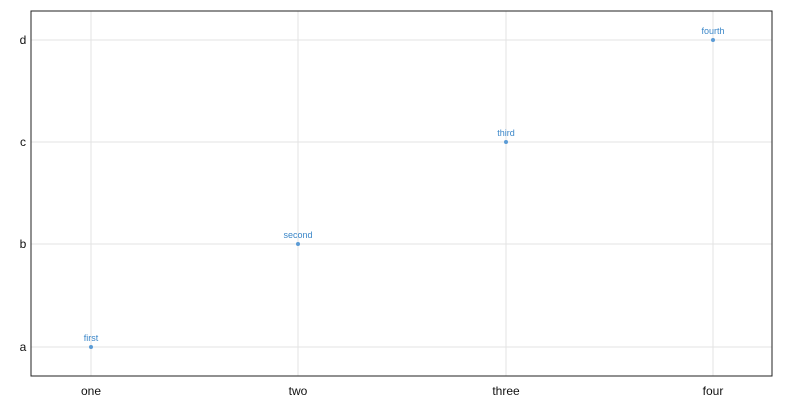  Describe the element at coordinates (506, 142) in the screenshot. I see `data-point-third` at that location.